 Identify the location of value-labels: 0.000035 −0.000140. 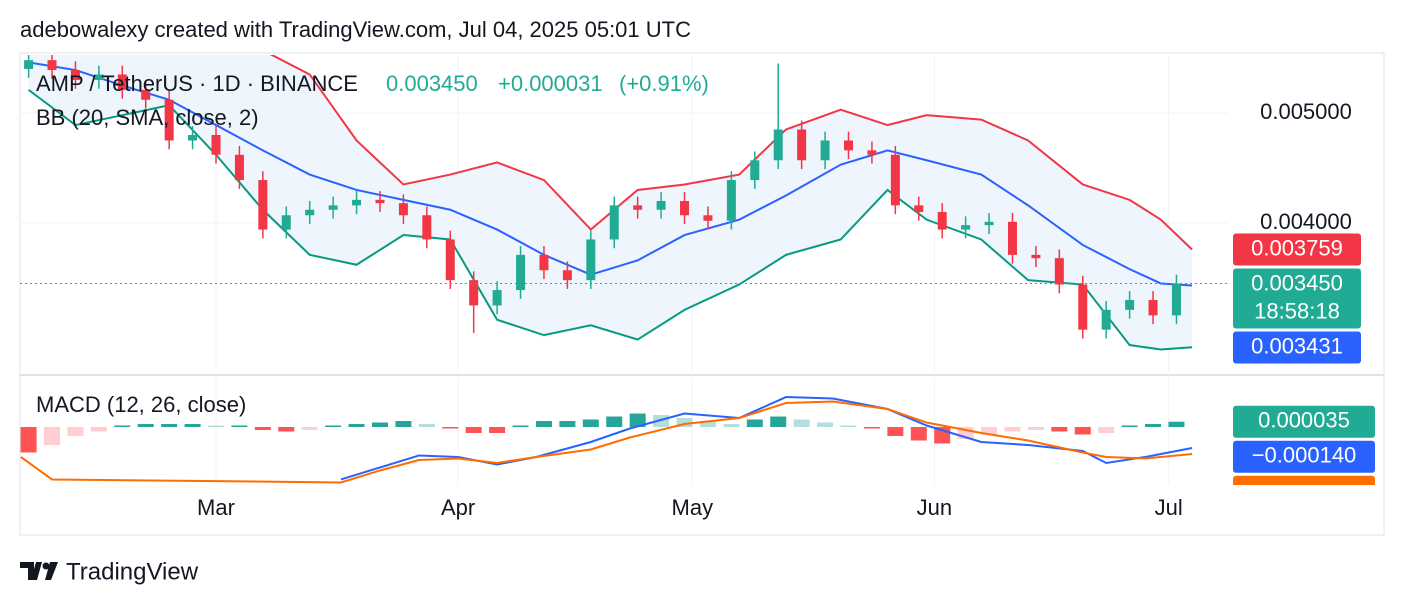
(1304, 445).